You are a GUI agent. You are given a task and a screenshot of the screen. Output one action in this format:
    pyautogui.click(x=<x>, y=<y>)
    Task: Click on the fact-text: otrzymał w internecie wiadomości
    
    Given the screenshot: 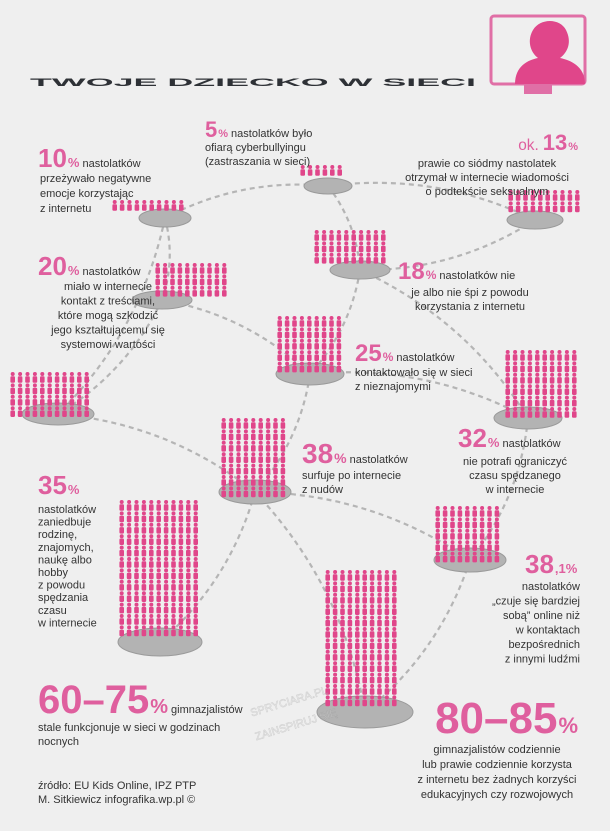 What is the action you would take?
    pyautogui.click(x=487, y=178)
    